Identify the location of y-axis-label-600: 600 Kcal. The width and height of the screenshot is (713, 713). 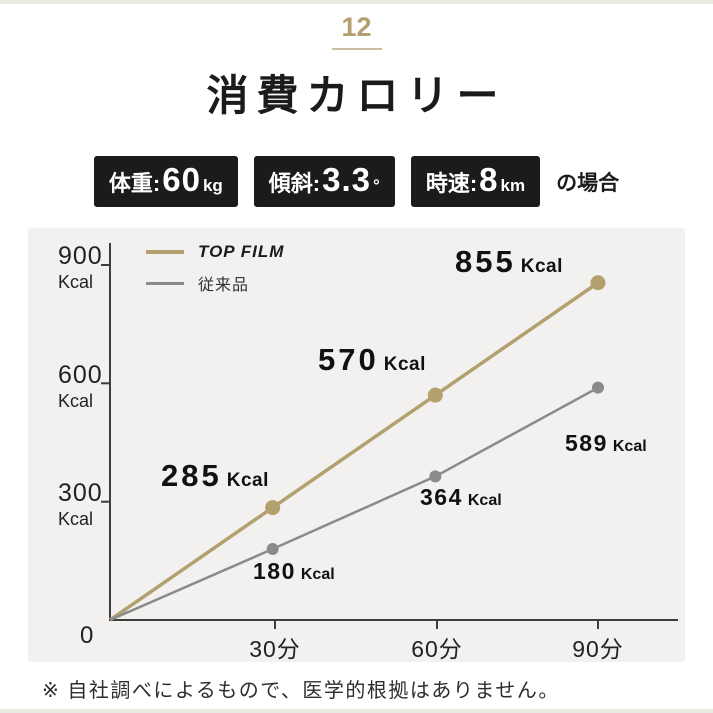
(80, 386).